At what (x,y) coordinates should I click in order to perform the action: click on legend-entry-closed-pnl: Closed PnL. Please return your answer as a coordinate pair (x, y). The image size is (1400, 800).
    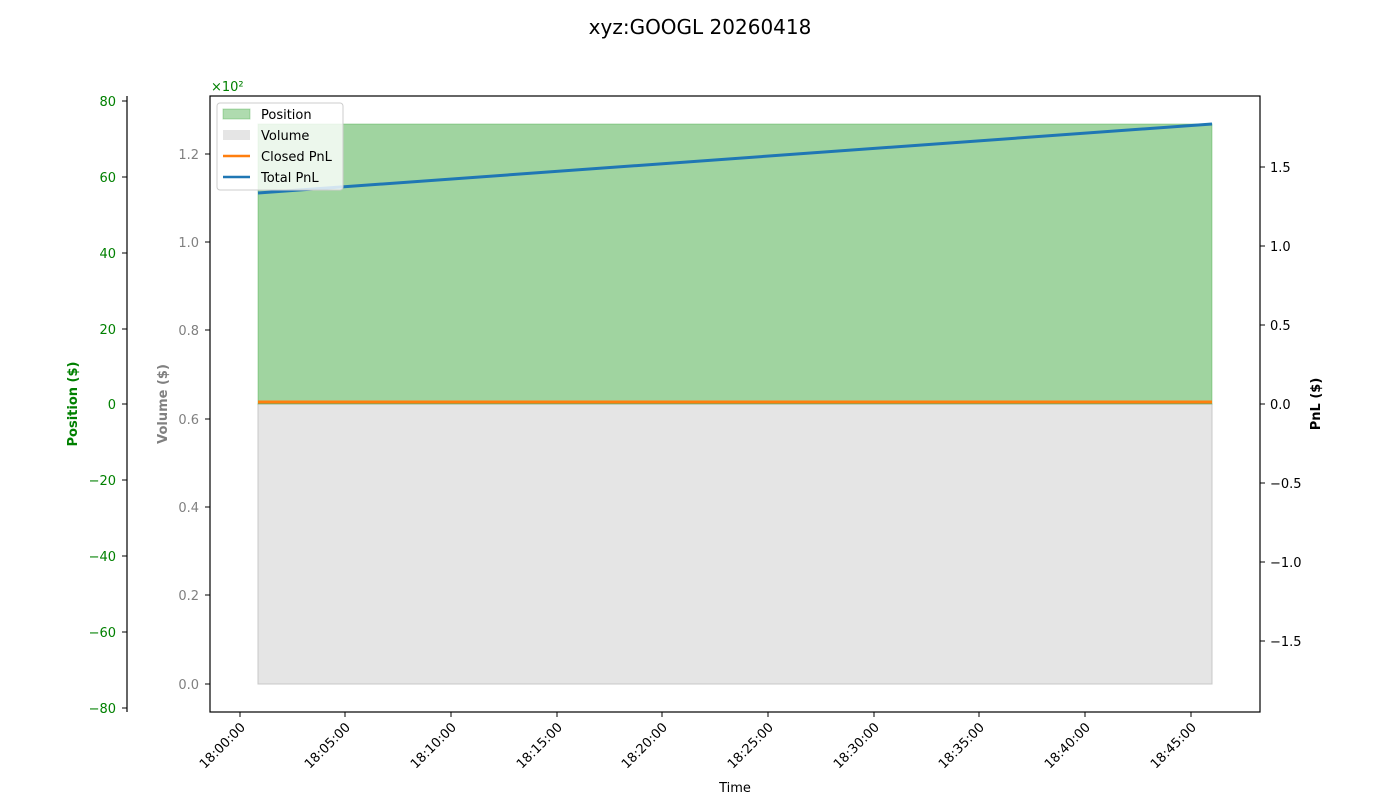
    Looking at the image, I should click on (278, 157).